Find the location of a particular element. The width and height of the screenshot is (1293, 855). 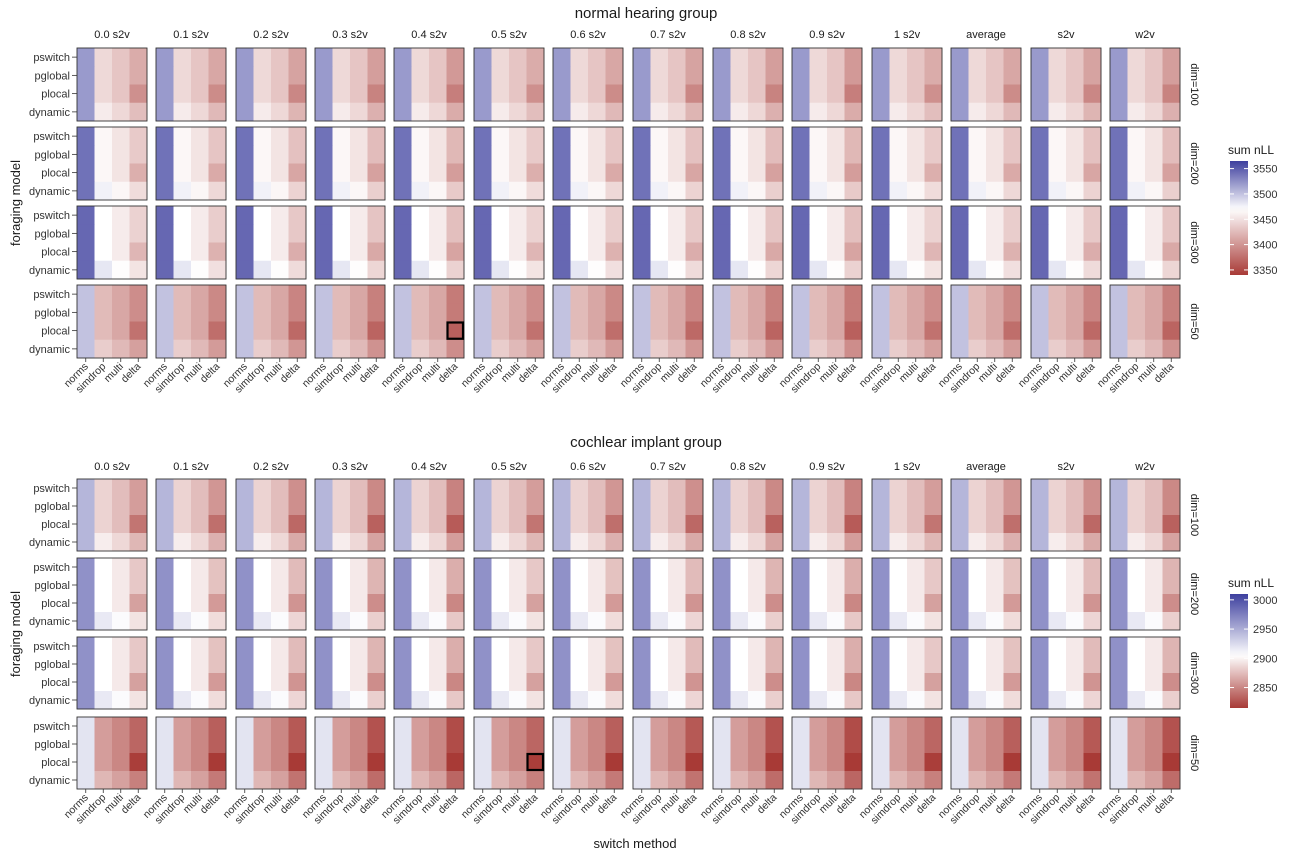

y-tick-label: dynamic is located at coordinates (49, 192).